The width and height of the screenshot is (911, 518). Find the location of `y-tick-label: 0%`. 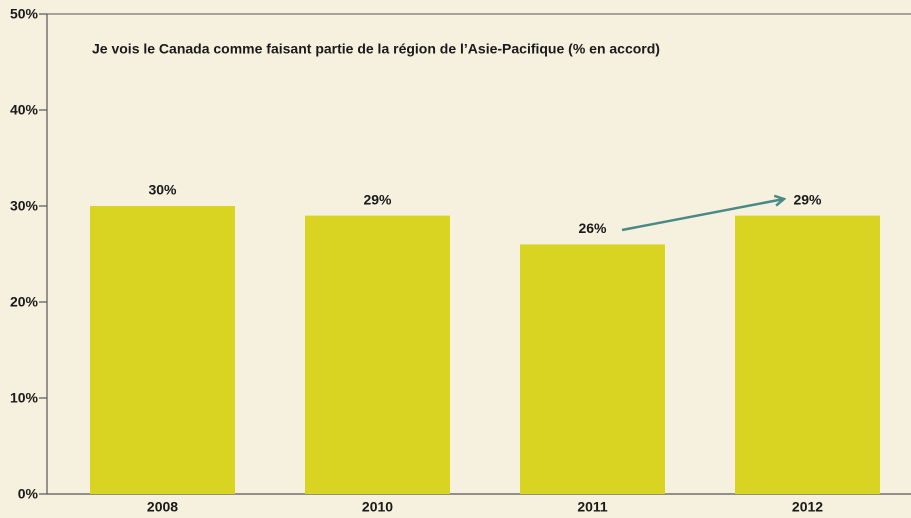

y-tick-label: 0% is located at coordinates (28, 494).